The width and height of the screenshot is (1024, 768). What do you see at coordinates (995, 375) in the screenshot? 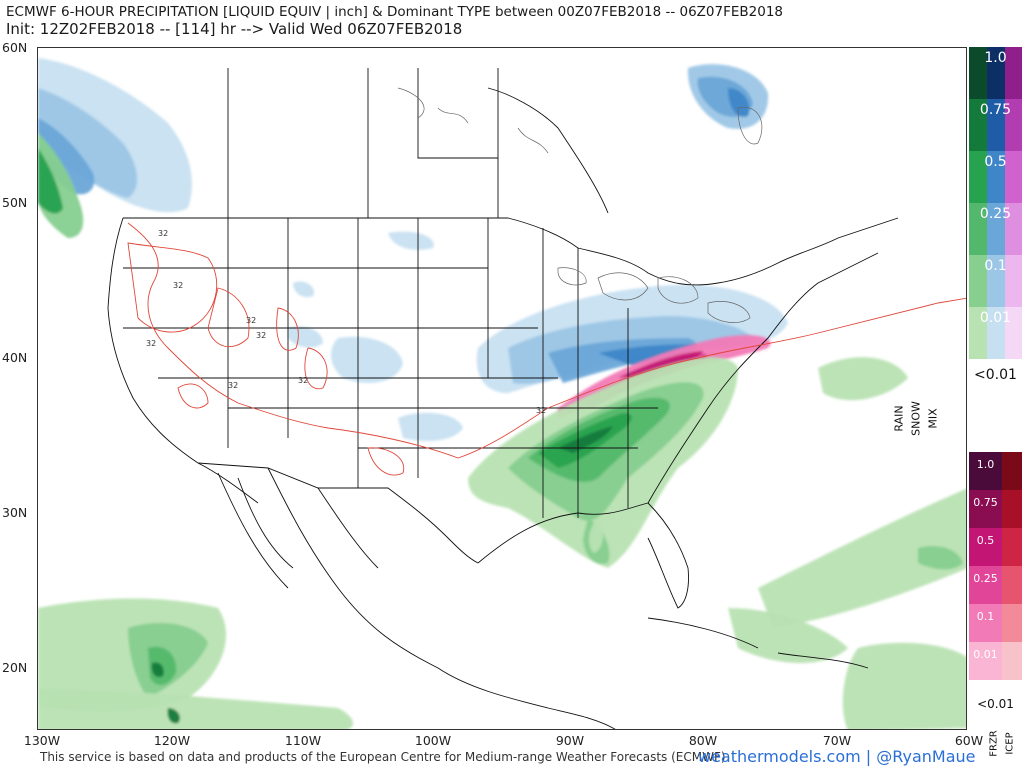
I see `legend-below-label: <0.01` at bounding box center [995, 375].